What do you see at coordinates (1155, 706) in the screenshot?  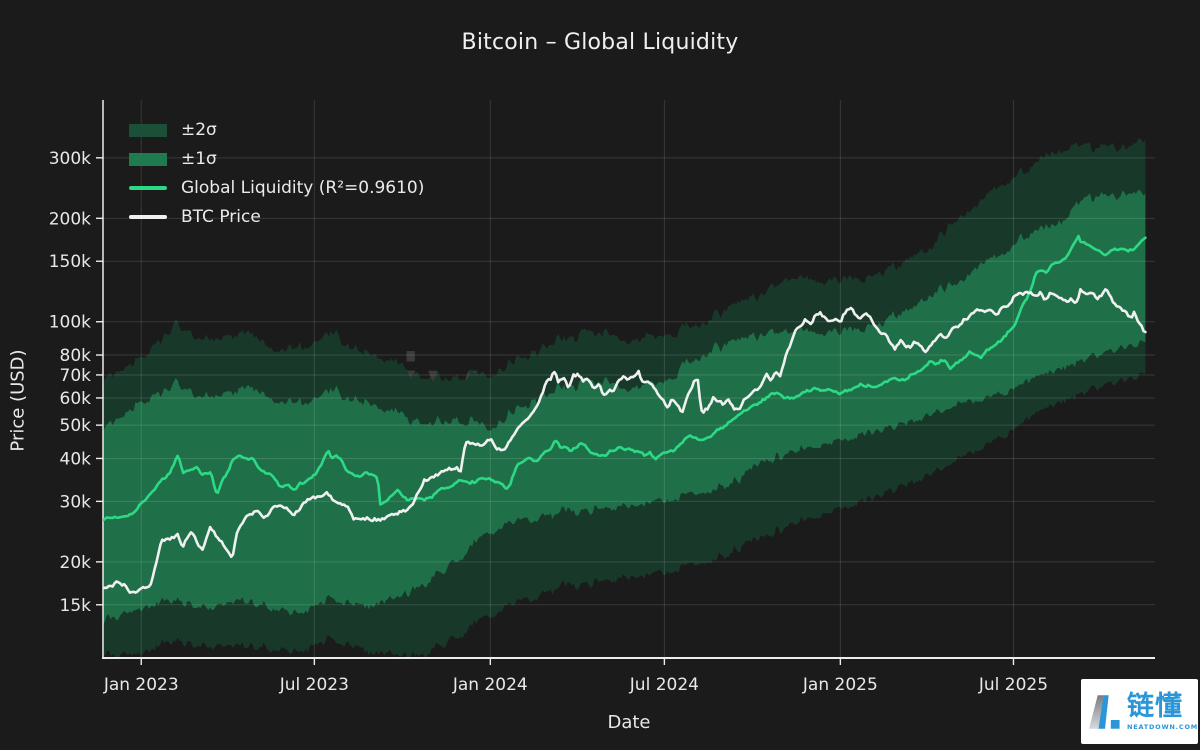 I see `logo-name: 链懂` at bounding box center [1155, 706].